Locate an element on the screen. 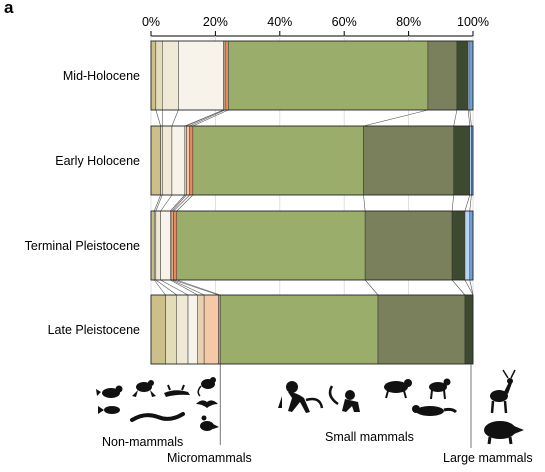 This screenshot has width=545, height=472. weasel-icon is located at coordinates (435, 410).